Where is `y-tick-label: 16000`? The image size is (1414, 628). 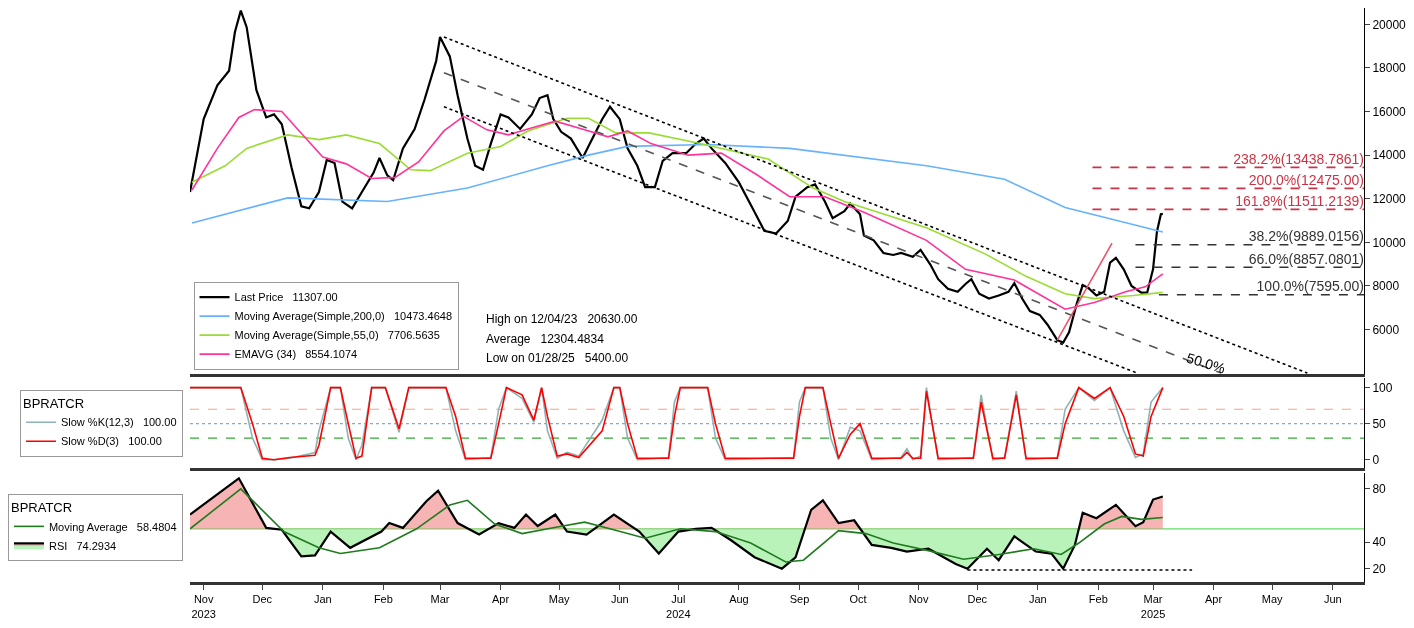 y-tick-label: 16000 is located at coordinates (1389, 111).